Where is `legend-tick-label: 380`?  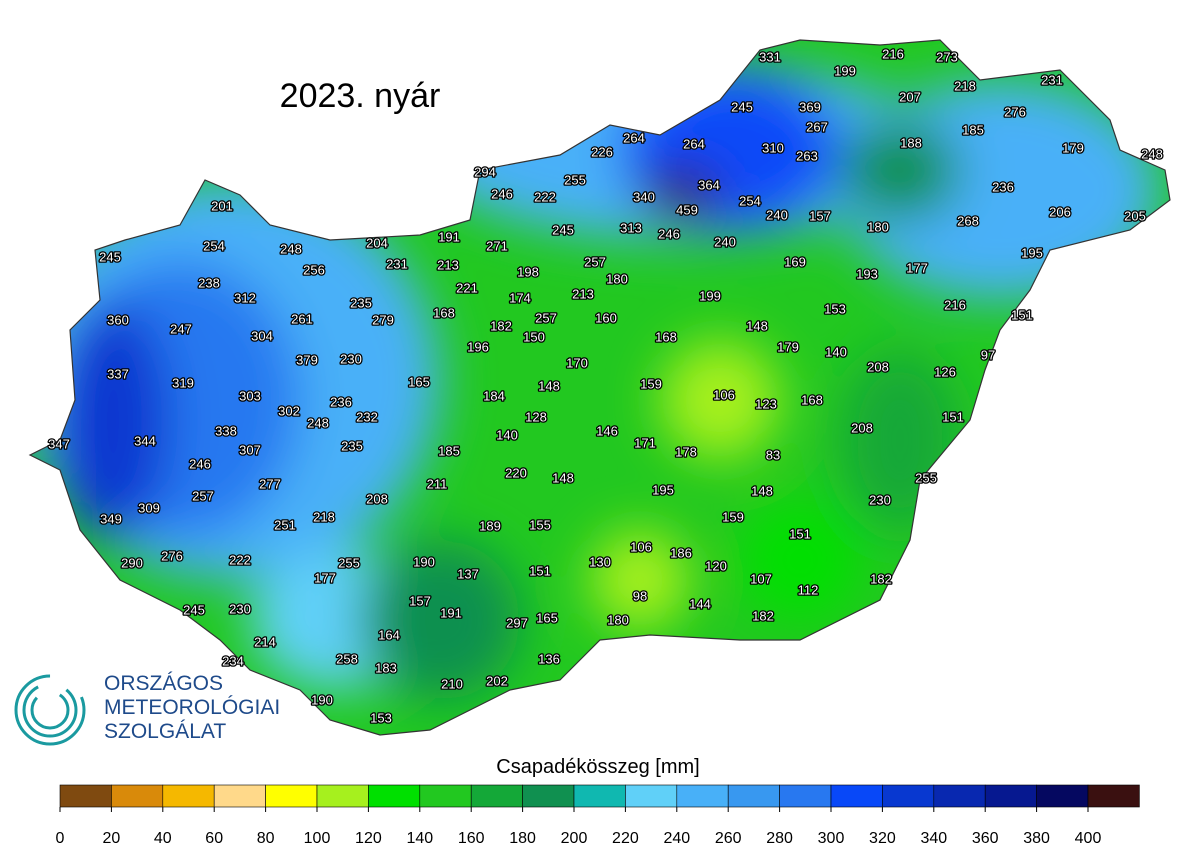 legend-tick-label: 380 is located at coordinates (1036, 838).